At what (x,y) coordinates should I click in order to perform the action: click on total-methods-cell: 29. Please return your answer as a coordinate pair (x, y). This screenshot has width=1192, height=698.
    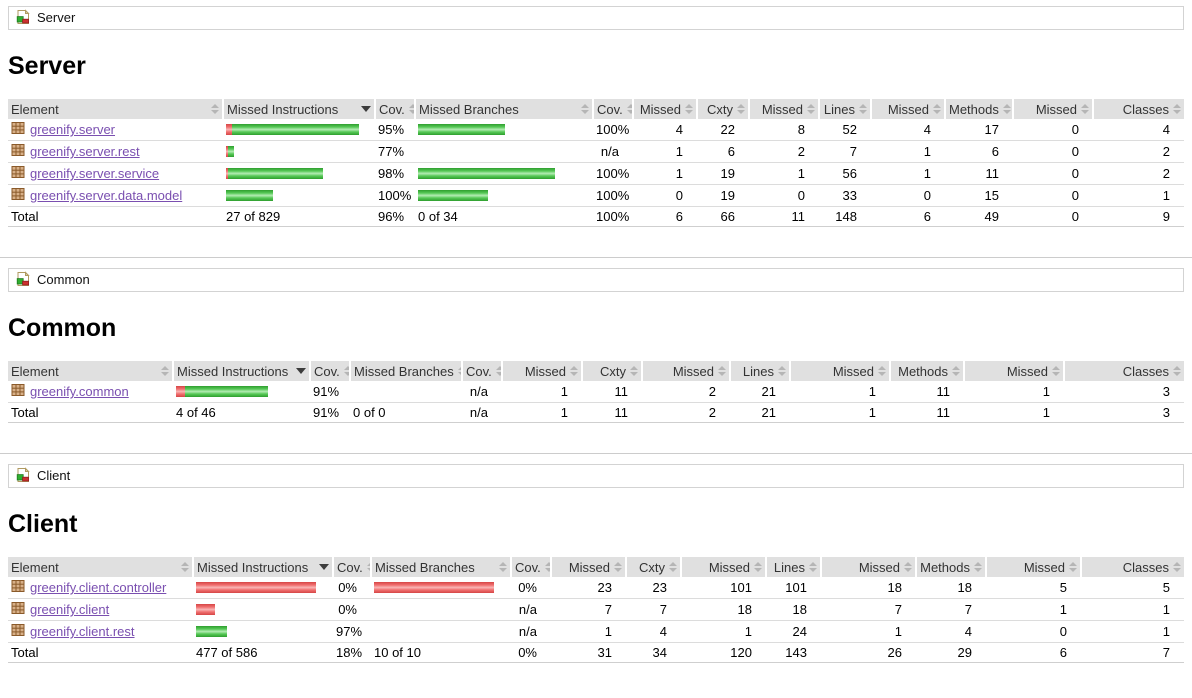
    Looking at the image, I should click on (951, 652).